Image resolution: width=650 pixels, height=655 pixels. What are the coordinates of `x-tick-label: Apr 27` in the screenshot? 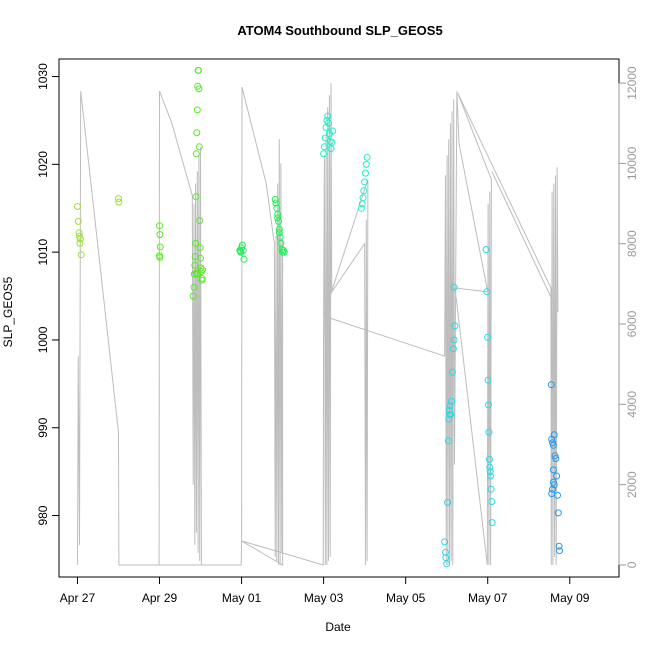 It's located at (78, 598).